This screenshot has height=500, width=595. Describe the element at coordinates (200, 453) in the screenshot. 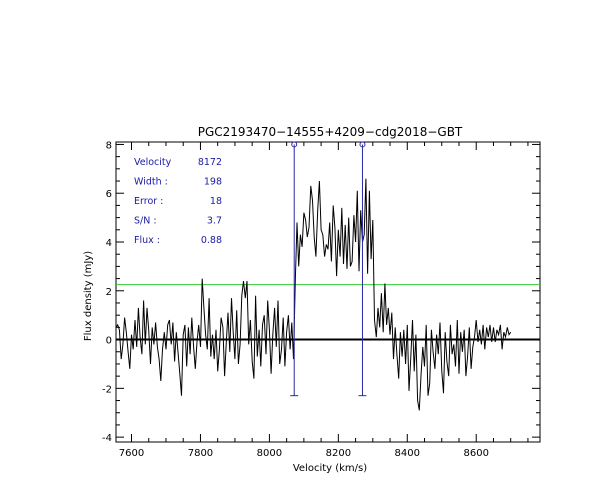

I see `x-tick-label: 7800` at that location.